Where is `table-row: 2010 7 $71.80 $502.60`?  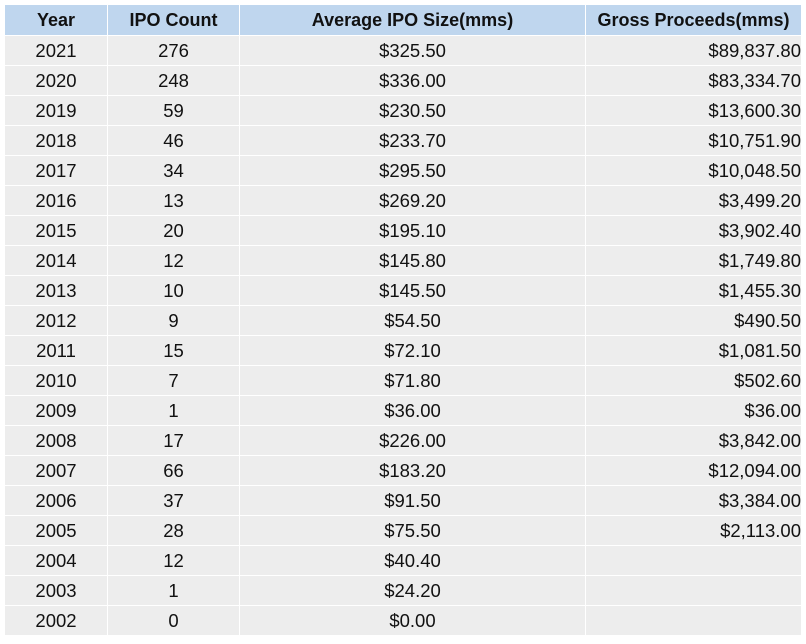 table-row: 2010 7 $71.80 $502.60 is located at coordinates (403, 380).